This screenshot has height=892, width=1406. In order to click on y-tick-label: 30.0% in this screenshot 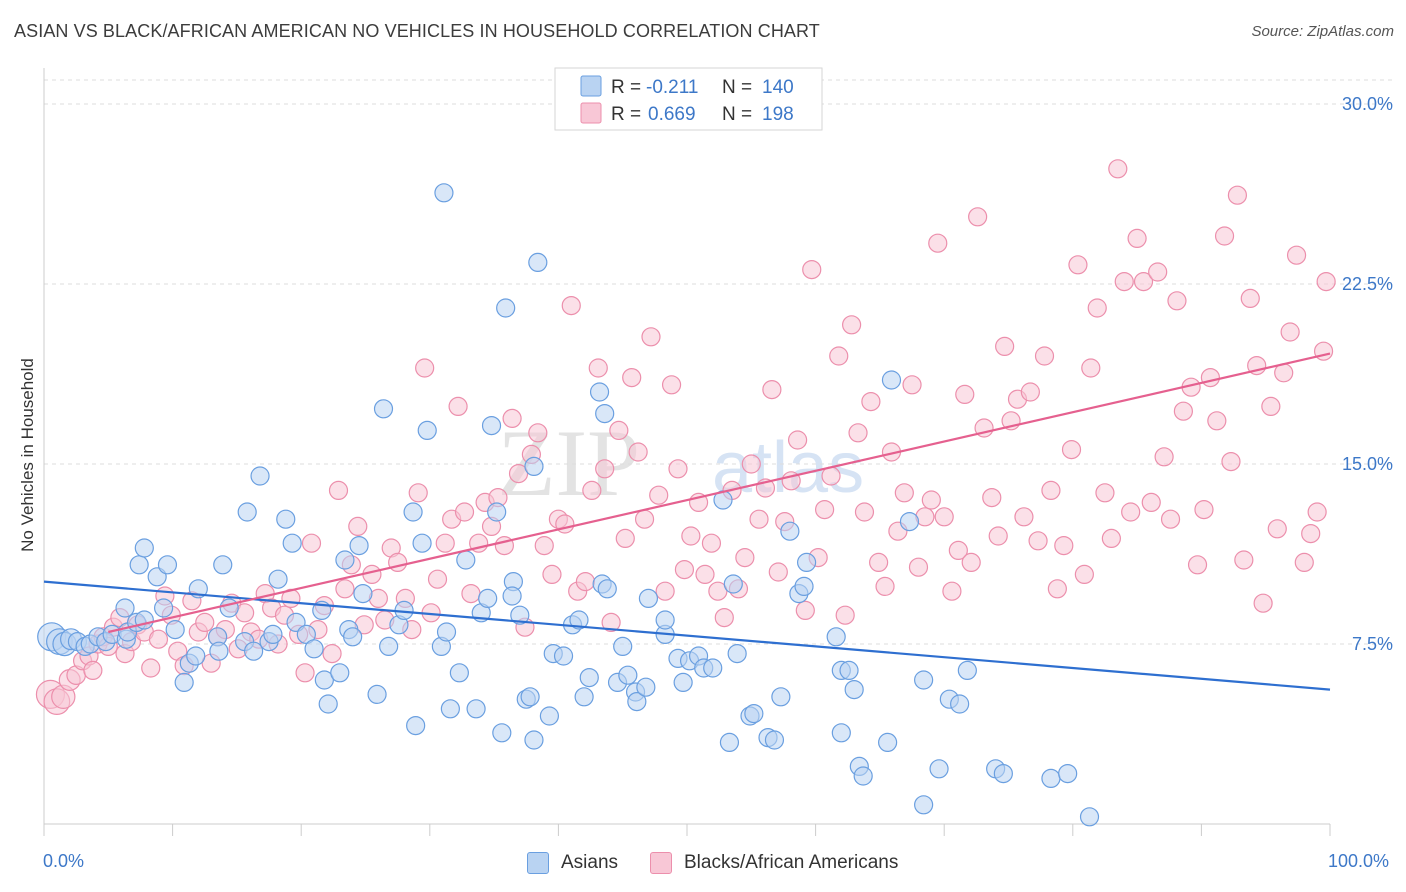, I will do `click(1367, 104)`.